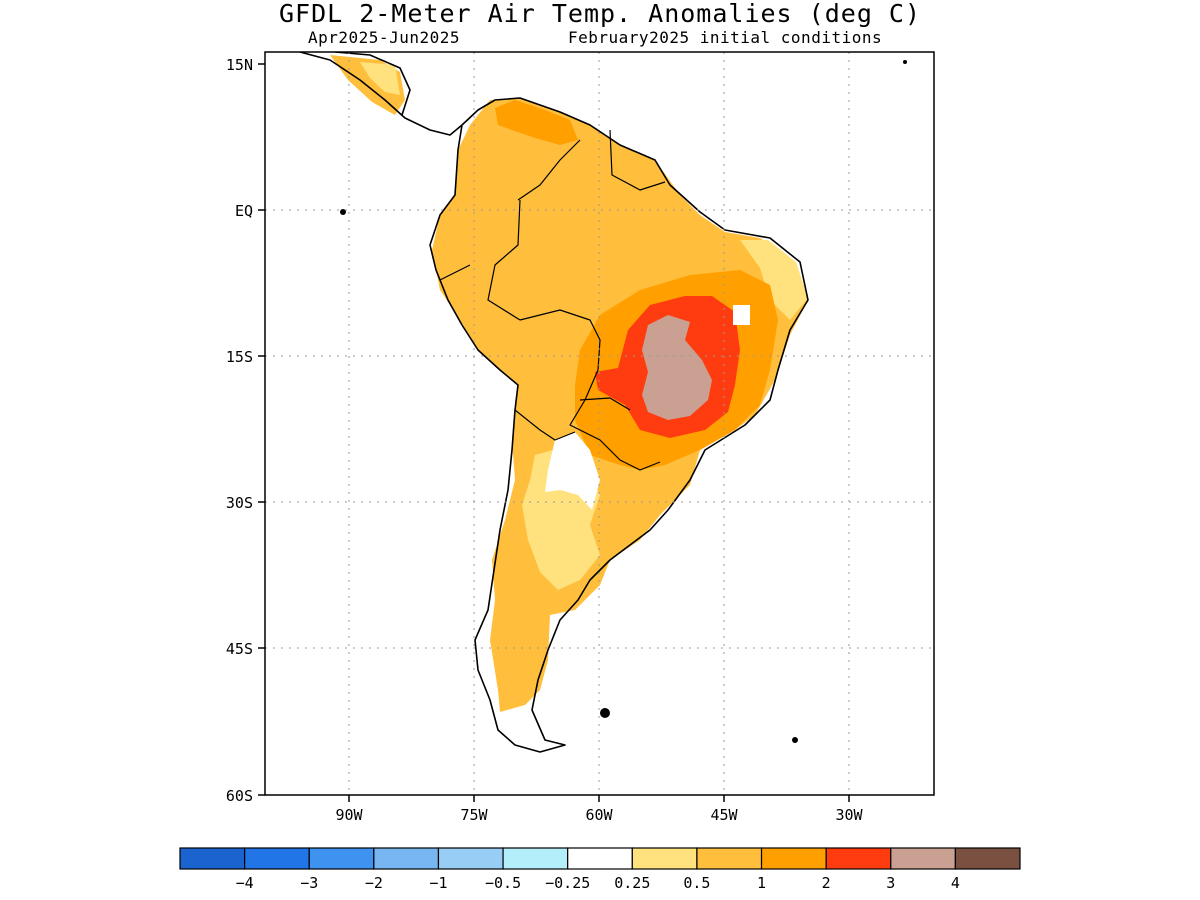  Describe the element at coordinates (696, 883) in the screenshot. I see `colorbar-label: 0.5` at that location.